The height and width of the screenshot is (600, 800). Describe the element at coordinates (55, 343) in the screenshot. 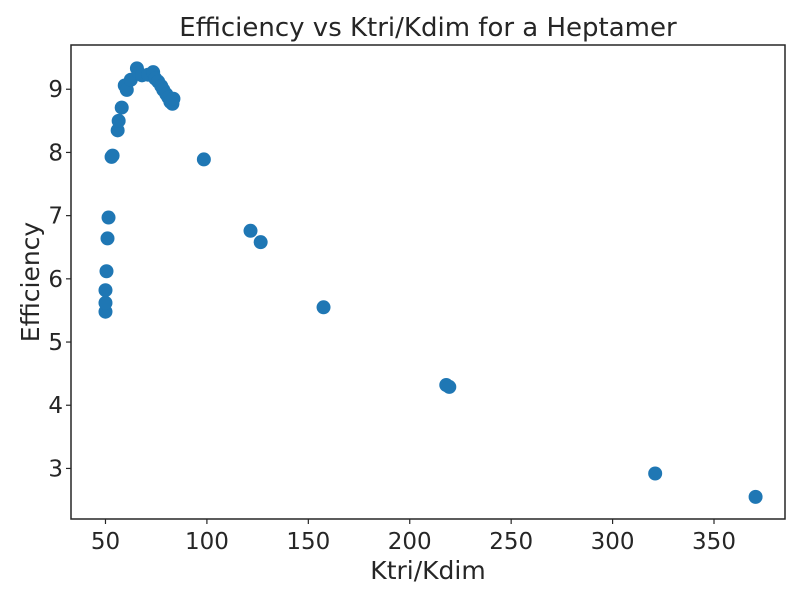

I see `y-tick-label: 5` at that location.